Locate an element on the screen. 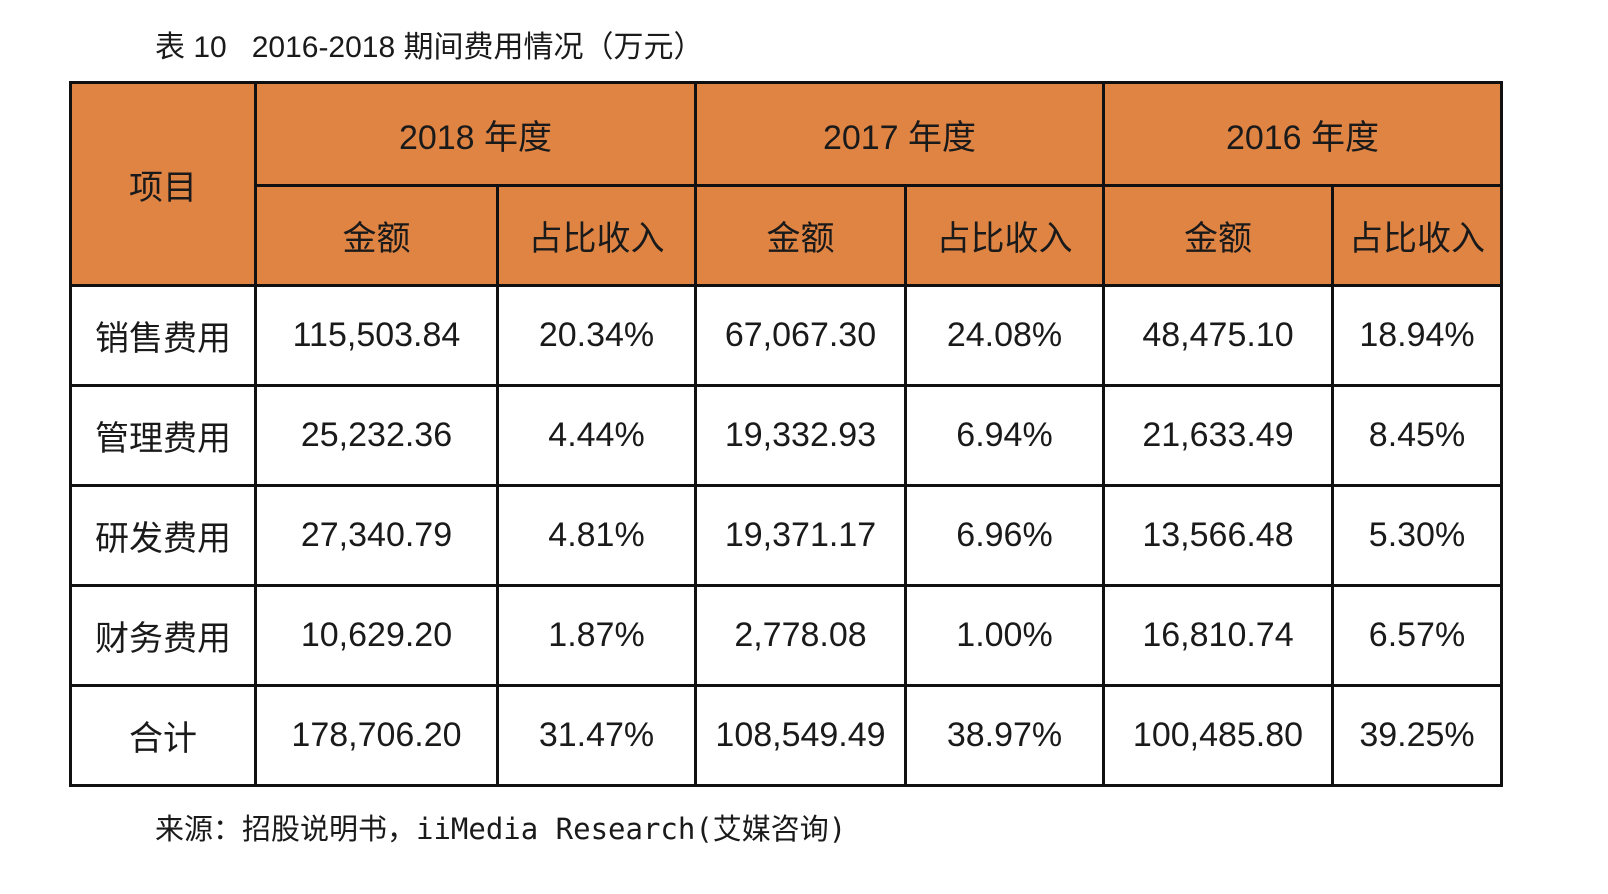 This screenshot has height=894, width=1608. ratio-cell: 20.34% is located at coordinates (596, 335).